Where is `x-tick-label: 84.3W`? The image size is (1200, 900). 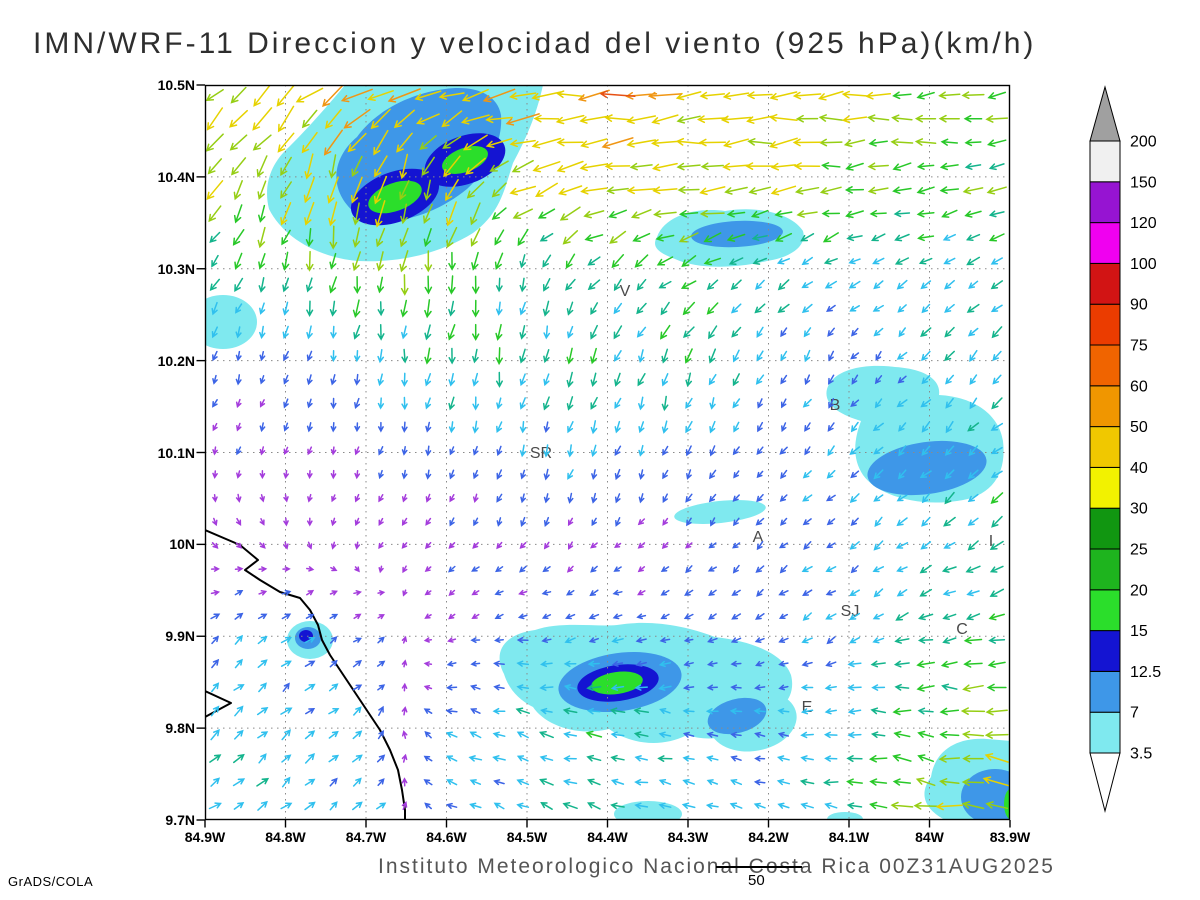
x-tick-label: 84.3W is located at coordinates (688, 837).